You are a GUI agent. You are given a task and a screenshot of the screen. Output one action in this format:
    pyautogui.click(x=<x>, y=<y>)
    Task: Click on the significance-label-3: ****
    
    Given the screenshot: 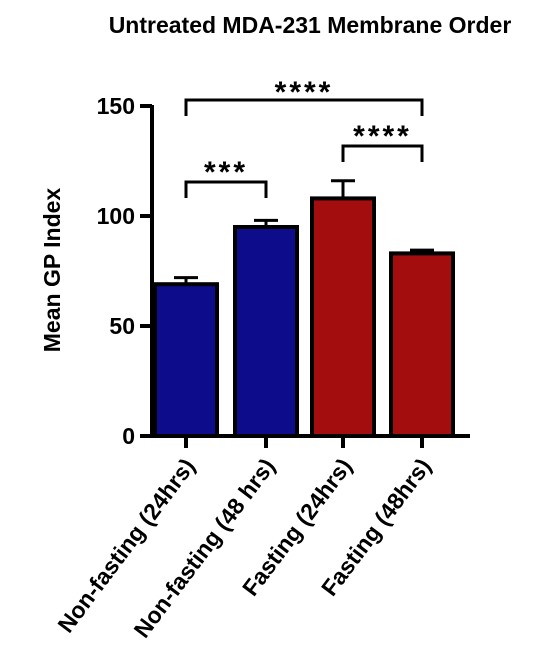 What is the action you would take?
    pyautogui.click(x=304, y=92)
    